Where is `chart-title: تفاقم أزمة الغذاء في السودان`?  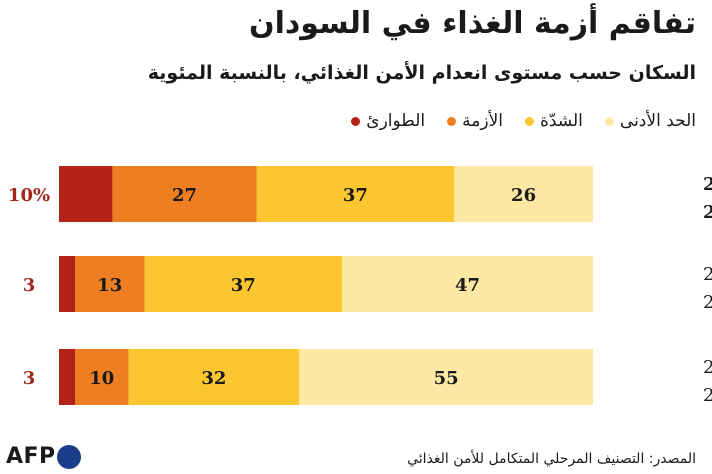
chart-title: تفاقم أزمة الغذاء في السودان is located at coordinates (472, 23).